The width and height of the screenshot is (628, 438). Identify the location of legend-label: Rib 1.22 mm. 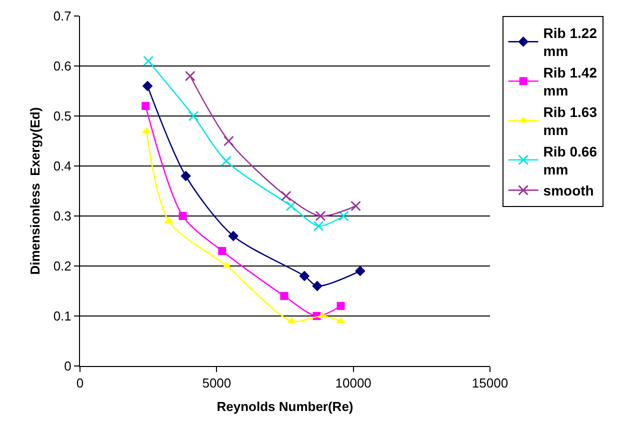
(570, 42).